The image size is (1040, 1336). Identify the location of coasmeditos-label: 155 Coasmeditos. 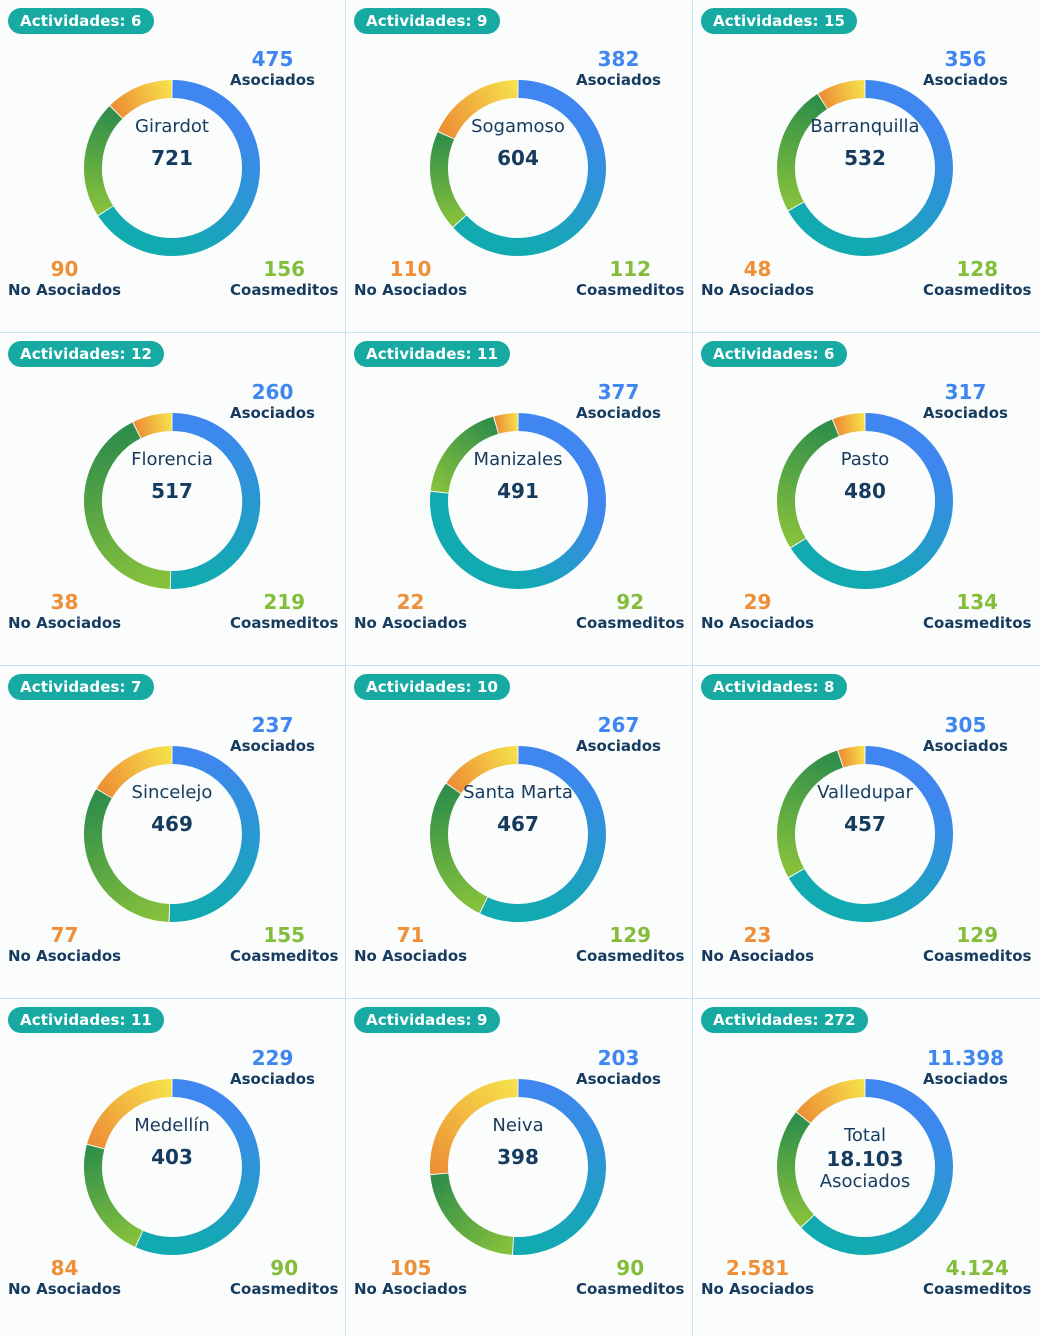
(284, 945).